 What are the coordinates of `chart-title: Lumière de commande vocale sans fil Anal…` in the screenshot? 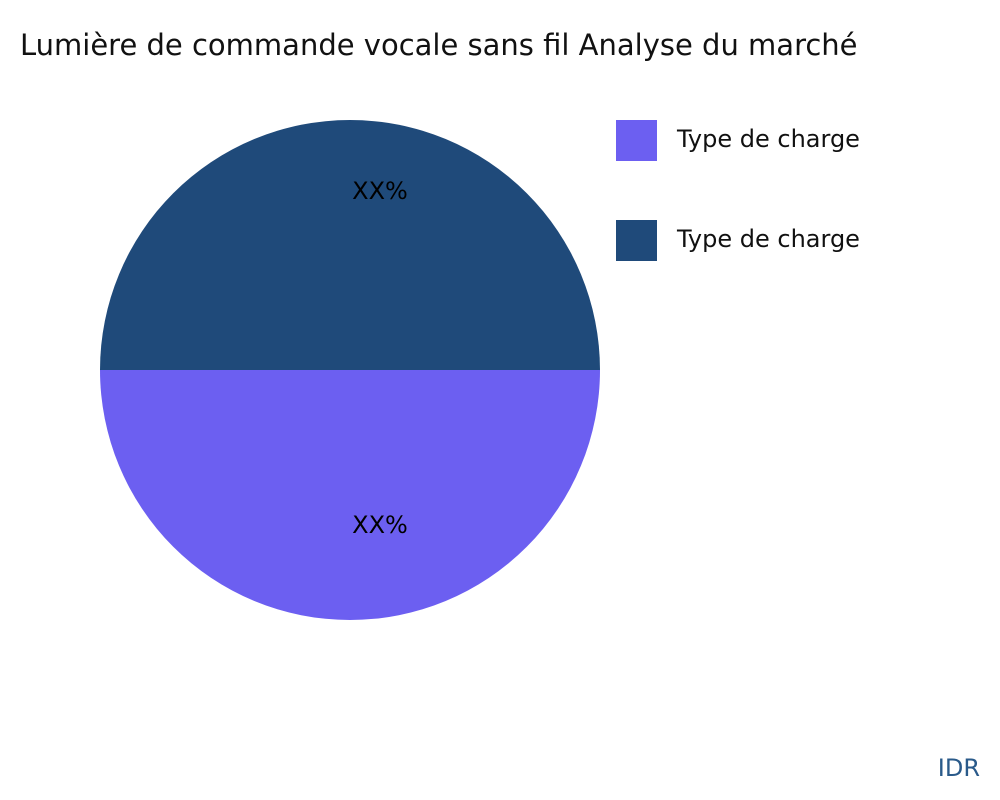 It's located at (439, 45).